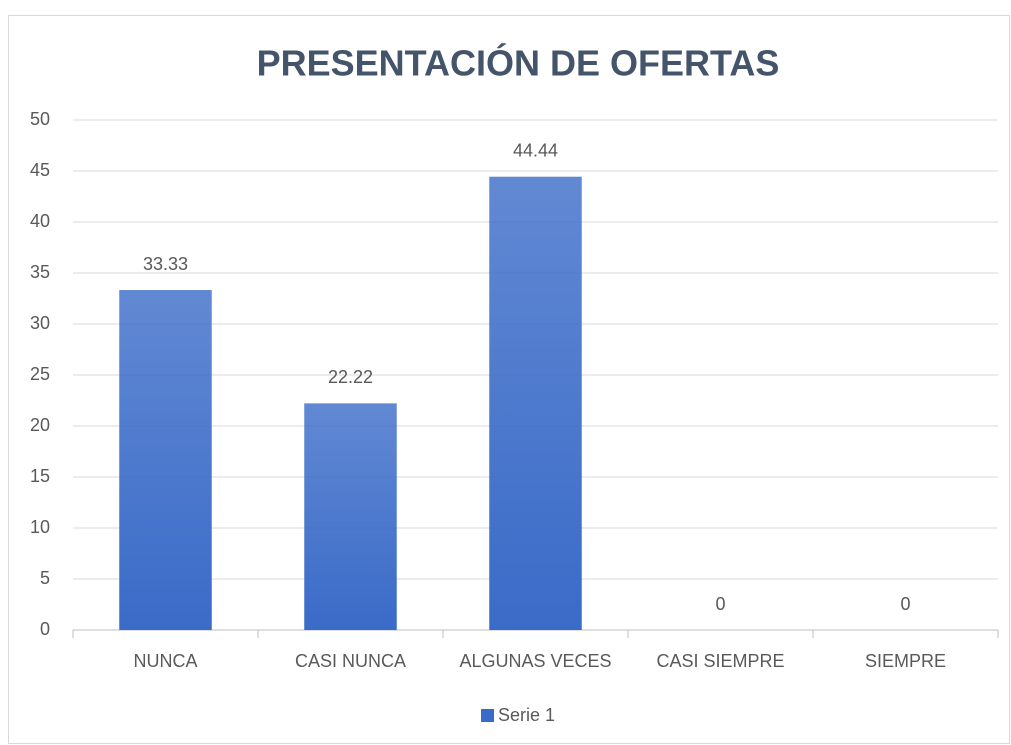 The width and height of the screenshot is (1011, 745). Describe the element at coordinates (535, 150) in the screenshot. I see `data-label: 44.44` at that location.